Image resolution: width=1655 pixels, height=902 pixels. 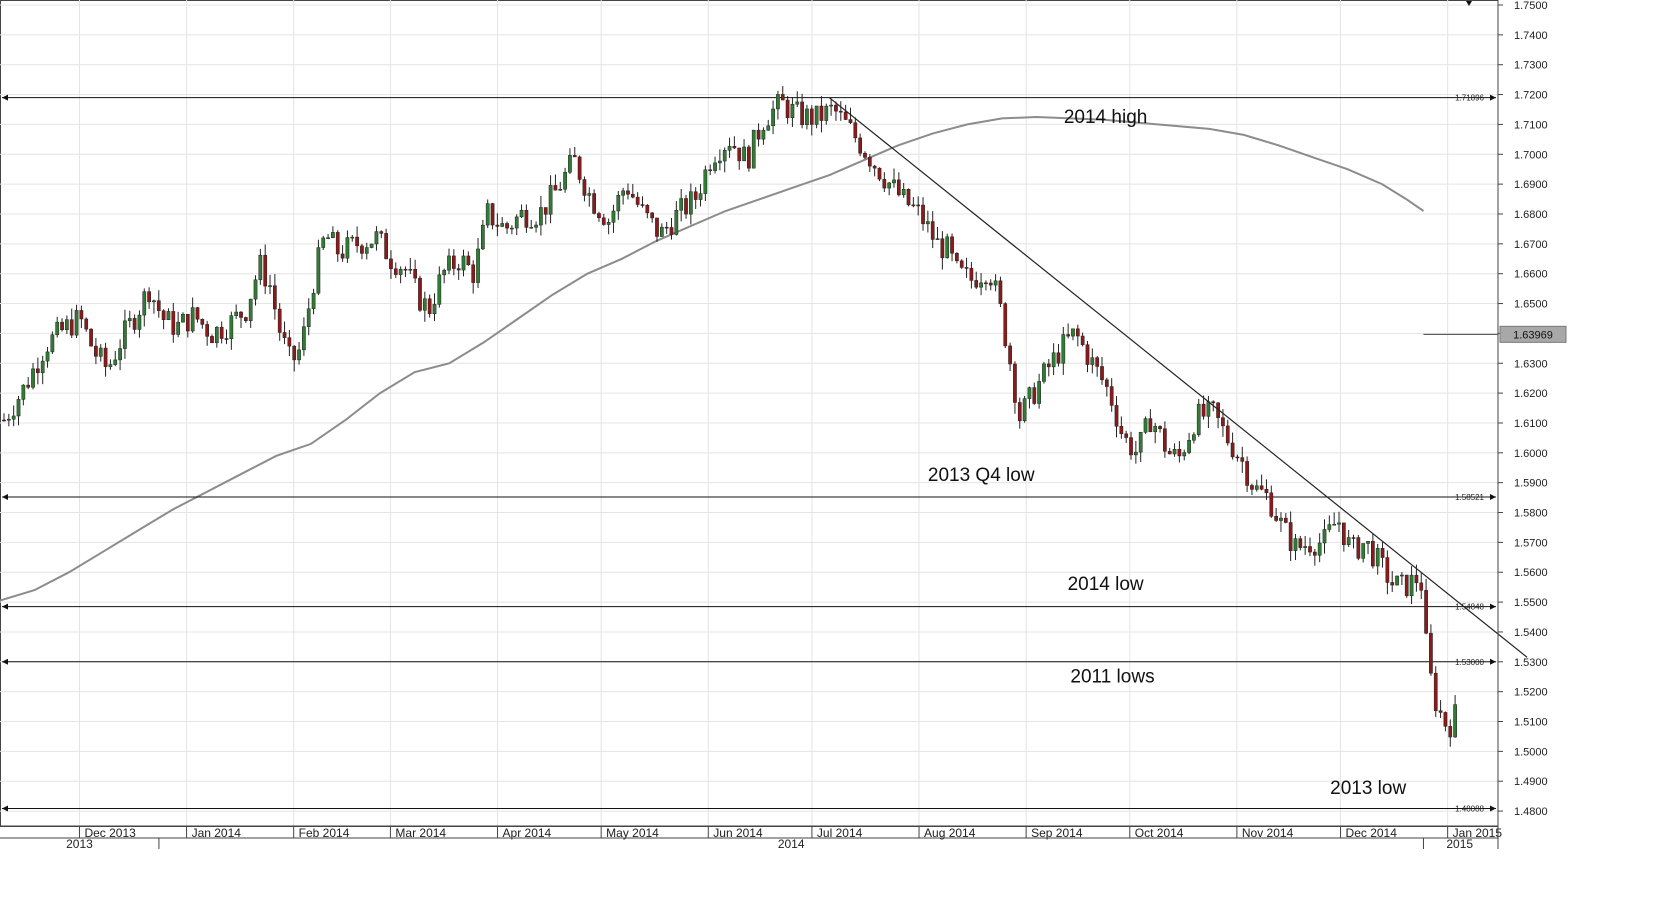 What do you see at coordinates (1531, 603) in the screenshot?
I see `y-tick-label: 1.5500` at bounding box center [1531, 603].